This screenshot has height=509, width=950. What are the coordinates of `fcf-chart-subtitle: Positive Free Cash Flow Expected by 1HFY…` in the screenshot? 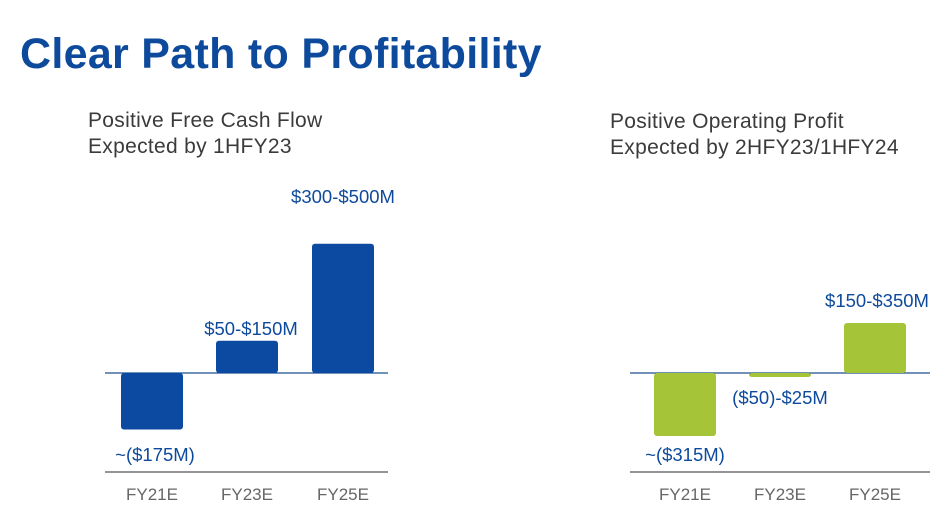 It's located at (205, 134).